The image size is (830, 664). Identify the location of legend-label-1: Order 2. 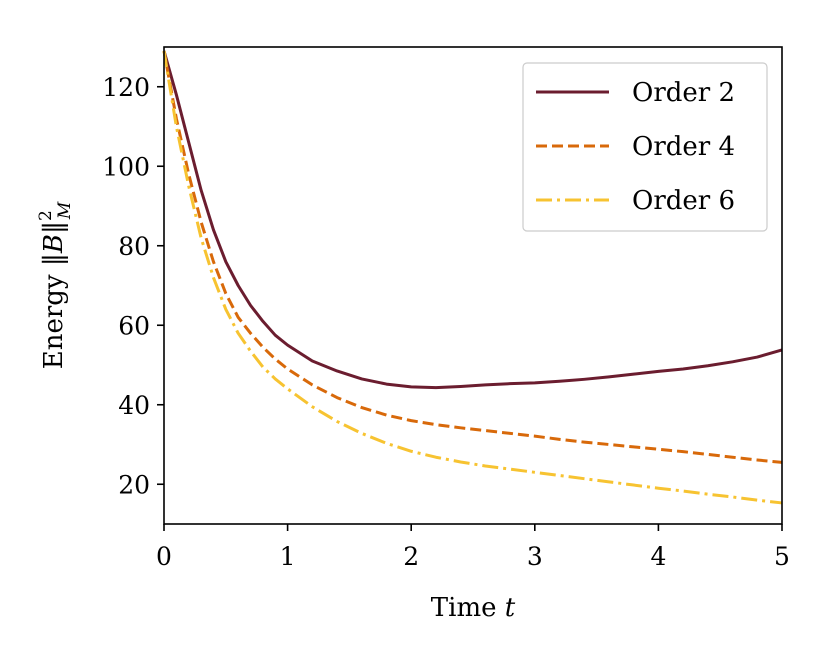
(683, 93).